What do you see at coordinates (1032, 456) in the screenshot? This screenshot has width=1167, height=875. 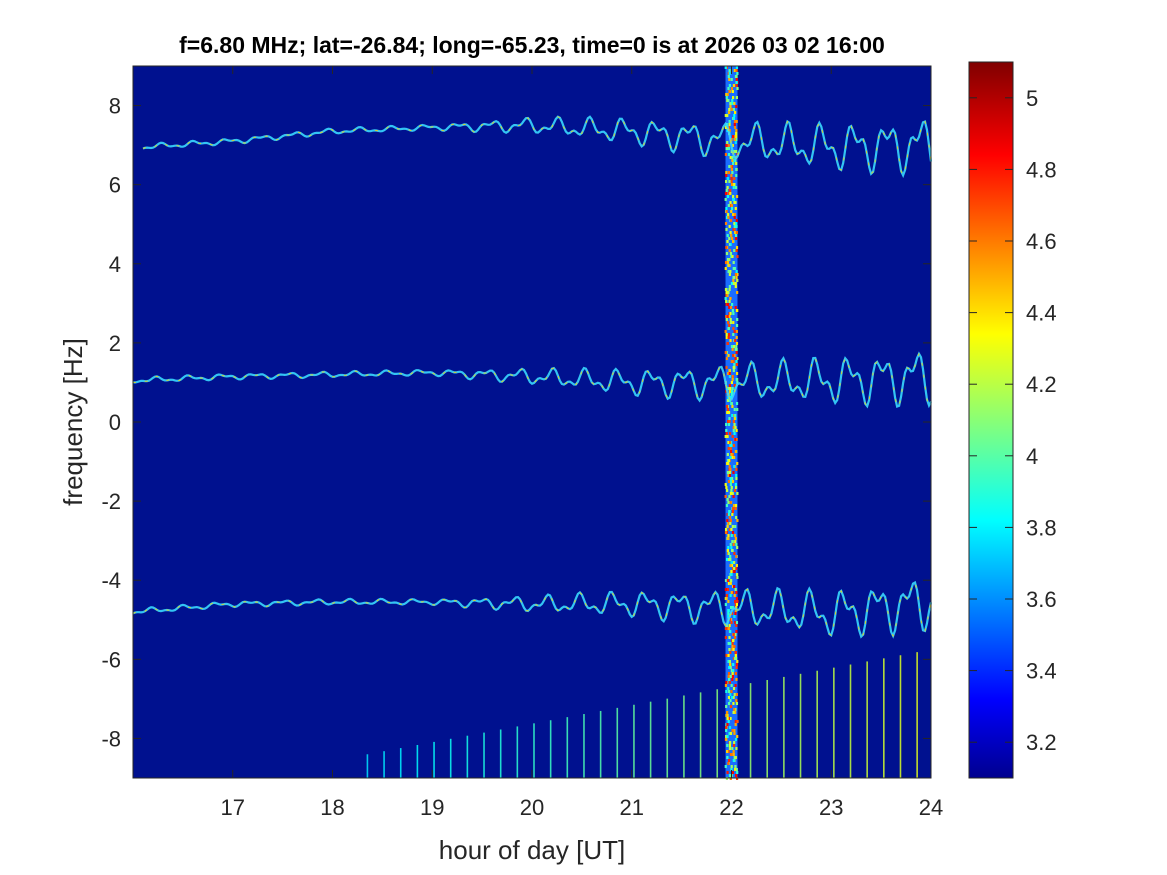 I see `colorbar-tick-label: 4` at bounding box center [1032, 456].